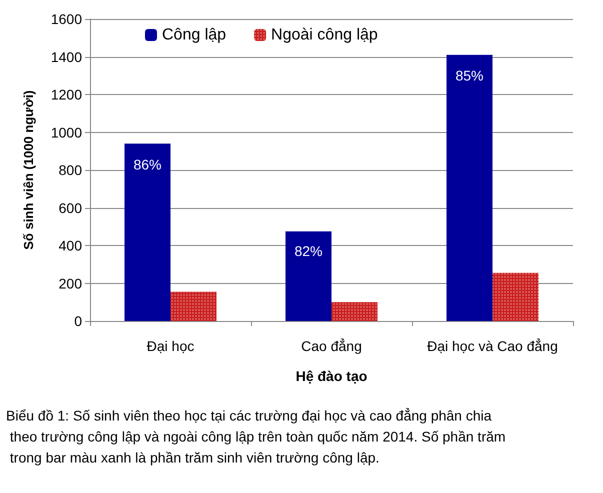 This screenshot has height=493, width=603. Describe the element at coordinates (256, 437) in the screenshot. I see `text: Biểu đồ 1: Số sinh viên theo học tại các trường đại học và cao đẳng phân chia theo trường công lập và ngoài công lập trên toàn quốc năm 2014. Số phần trăm trong bar màu xanh là phần trăm sinh viên trường công lập.` at that location.